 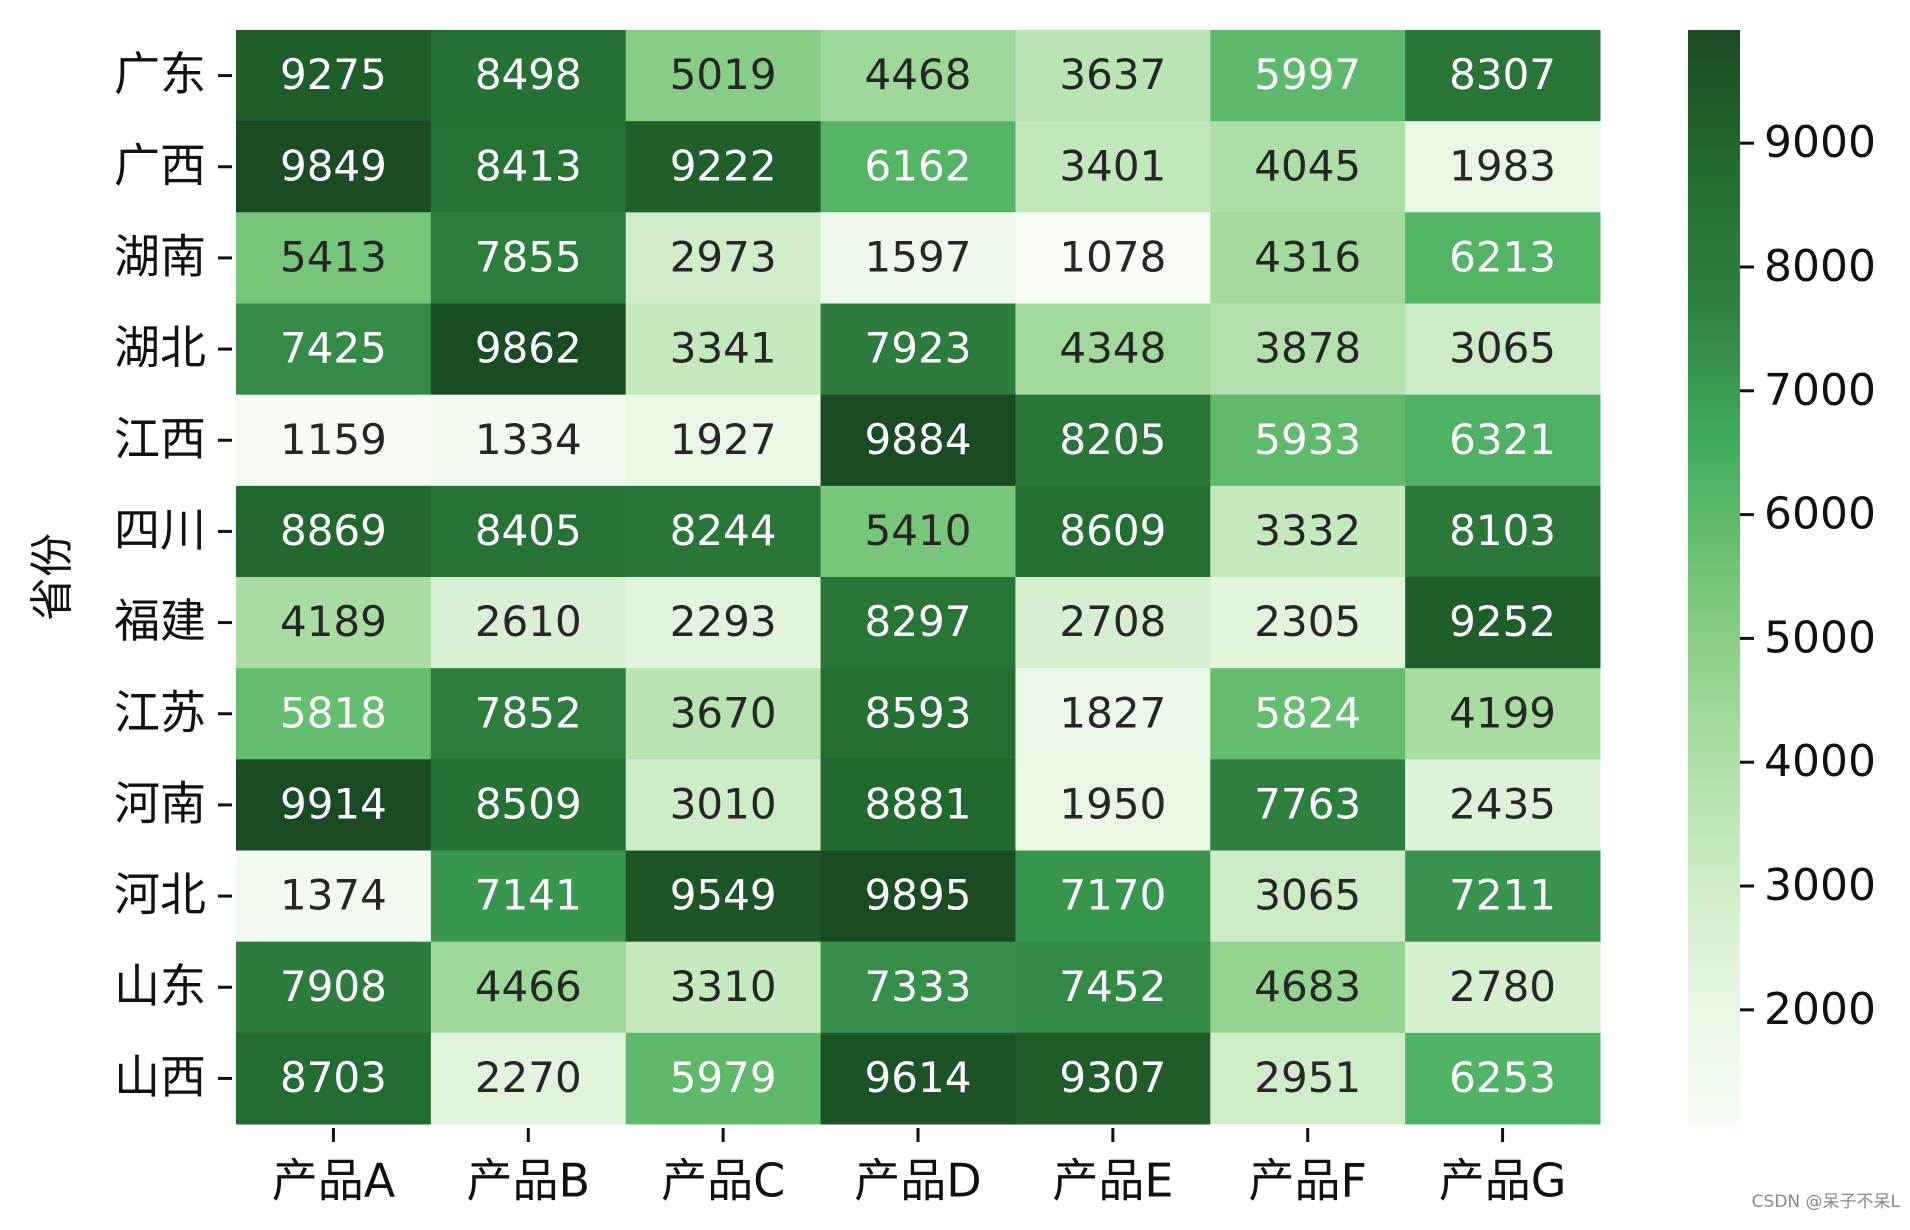 What do you see at coordinates (1820, 637) in the screenshot?
I see `colorbar-tick-label: 5000` at bounding box center [1820, 637].